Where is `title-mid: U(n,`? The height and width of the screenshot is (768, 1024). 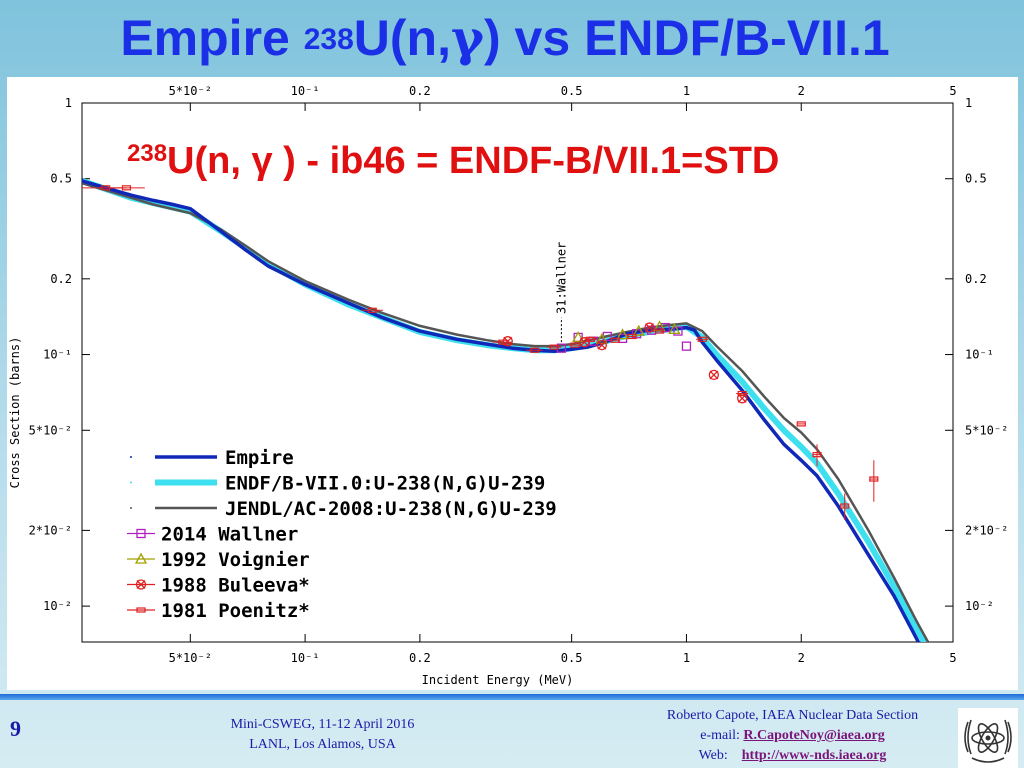
title-mid: U(n, is located at coordinates (402, 38).